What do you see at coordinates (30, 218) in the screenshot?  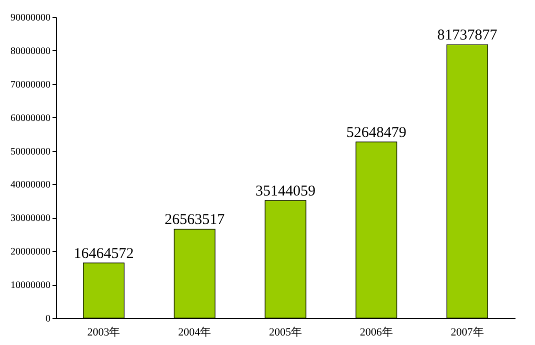 I see `y-tick-label: 30000000` at bounding box center [30, 218].